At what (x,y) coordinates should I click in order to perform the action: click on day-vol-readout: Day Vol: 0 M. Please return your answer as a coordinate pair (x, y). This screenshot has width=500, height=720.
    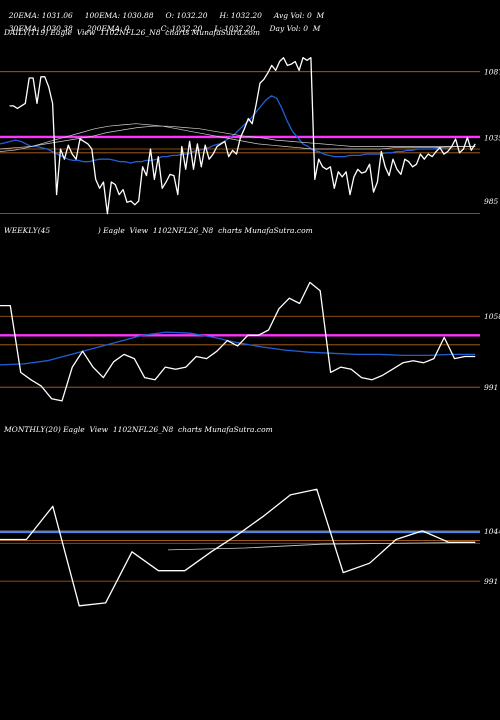
    Looking at the image, I should click on (295, 28).